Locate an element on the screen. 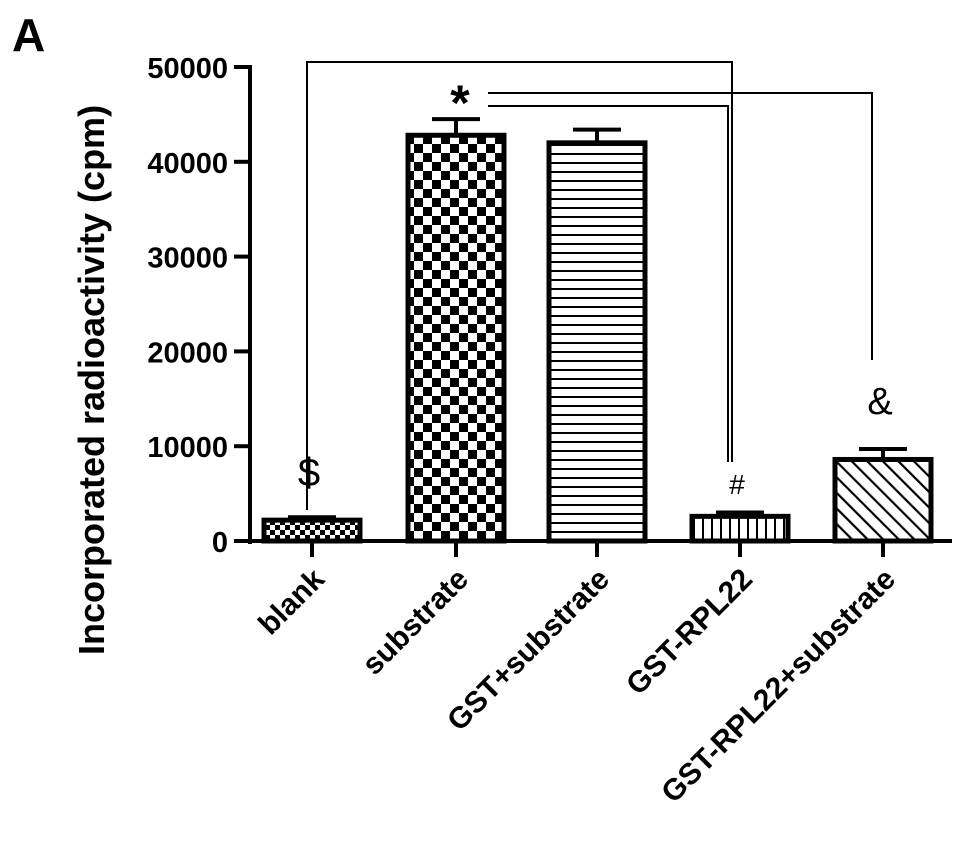  annotation-label: & is located at coordinates (879, 402).